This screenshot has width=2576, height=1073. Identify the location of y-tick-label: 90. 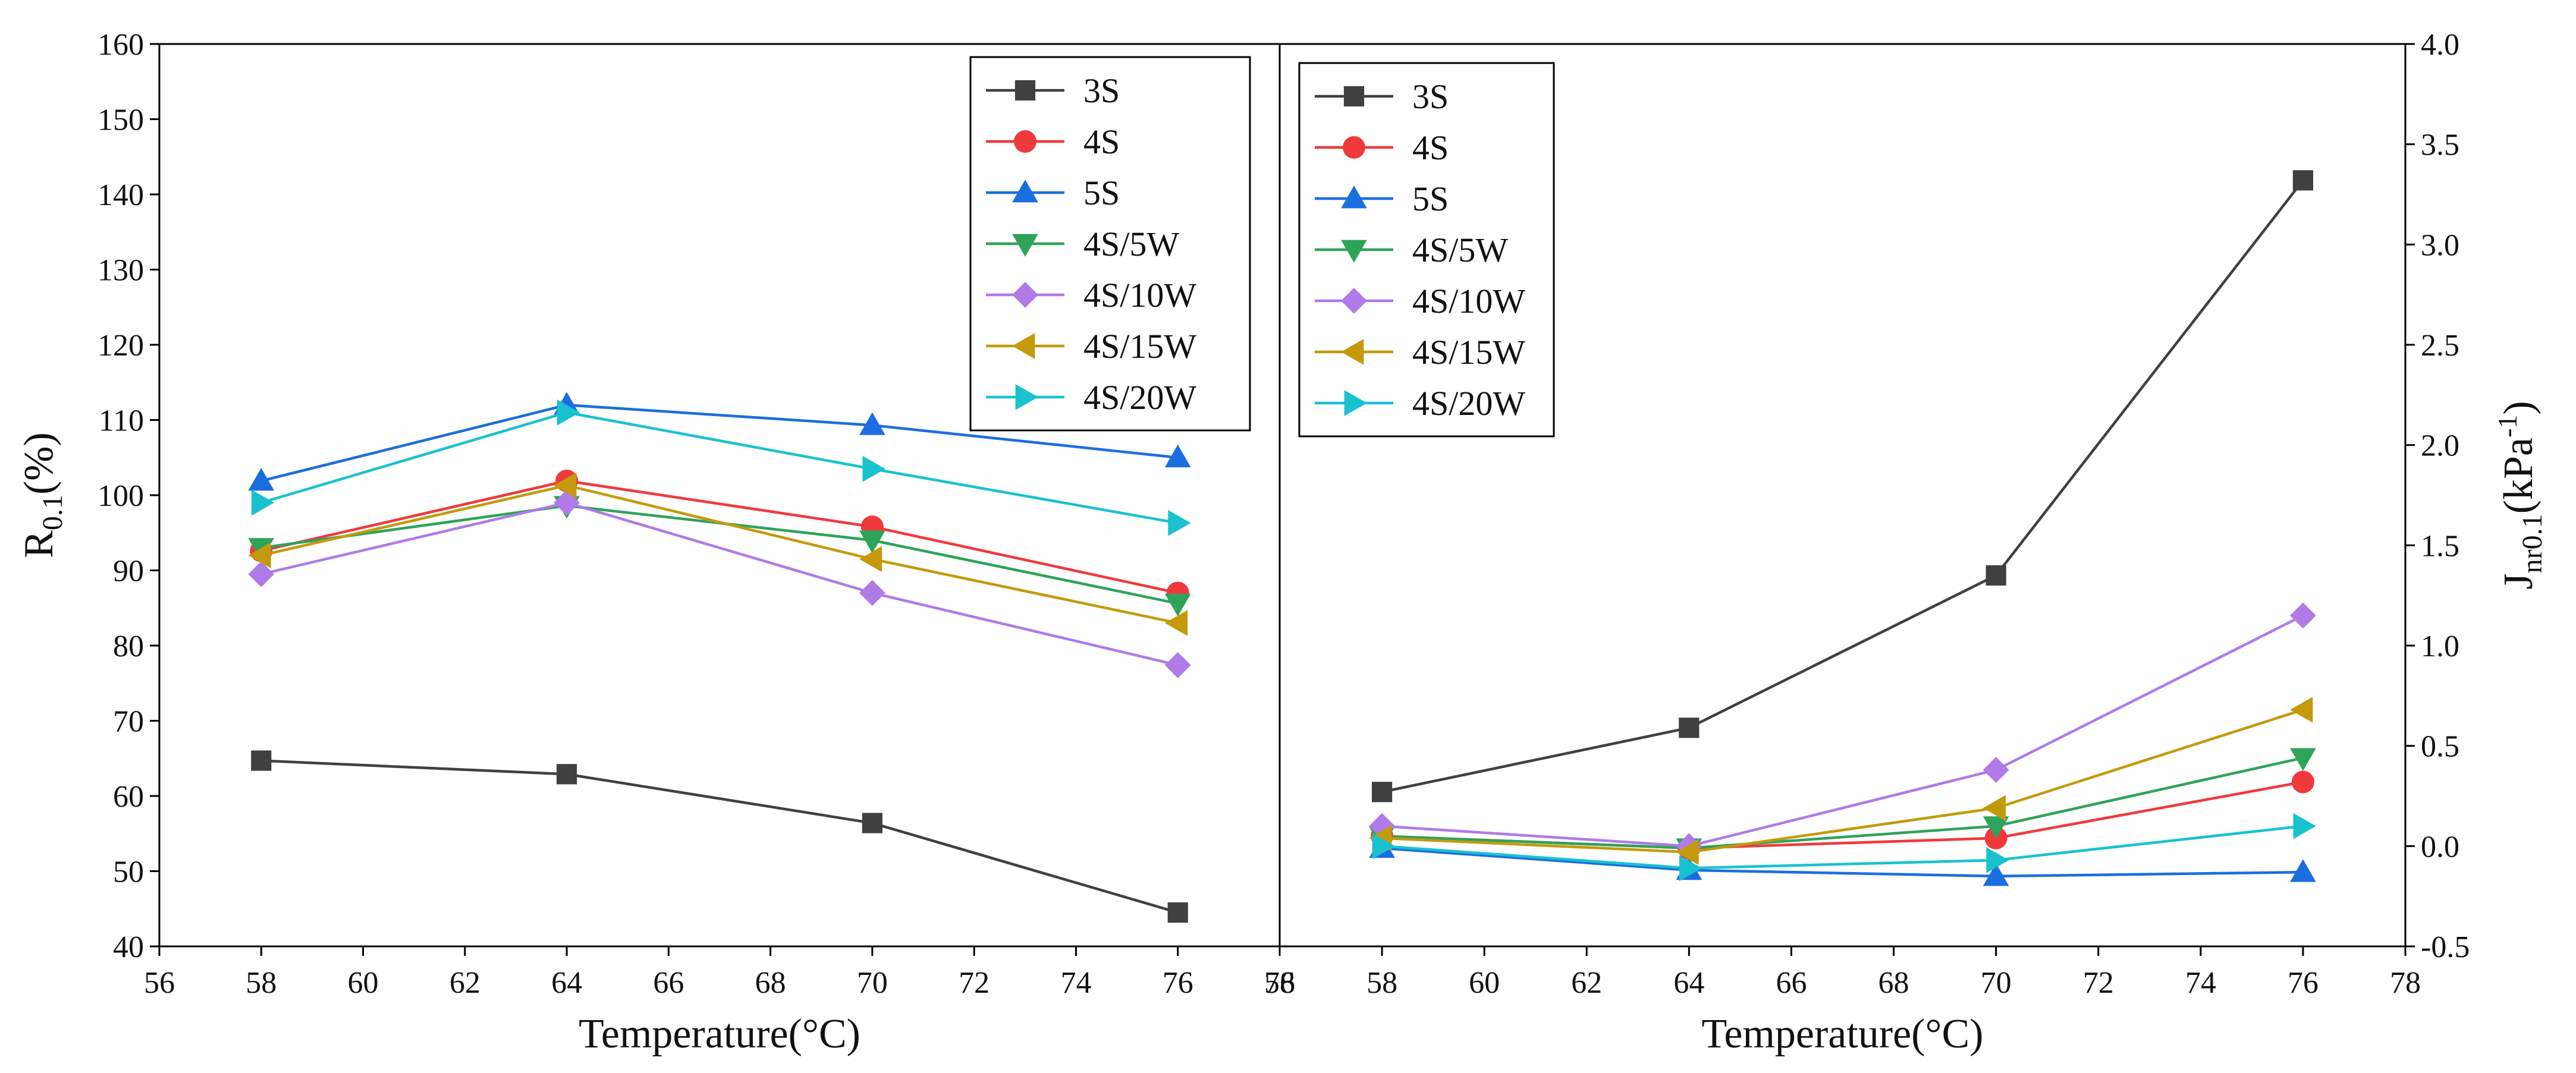
(128, 572).